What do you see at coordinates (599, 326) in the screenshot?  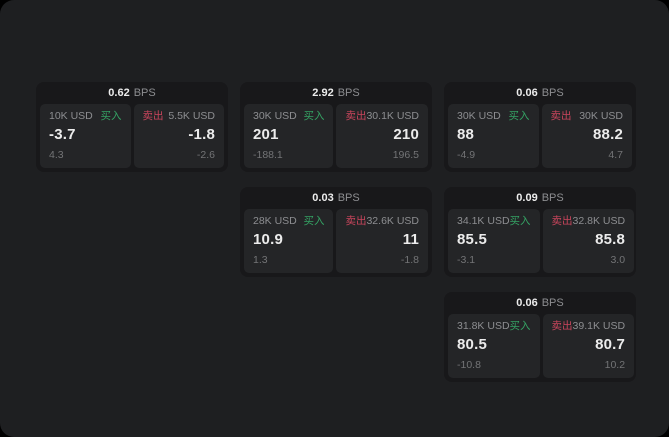 I see `sell-size: 39.1K USD` at bounding box center [599, 326].